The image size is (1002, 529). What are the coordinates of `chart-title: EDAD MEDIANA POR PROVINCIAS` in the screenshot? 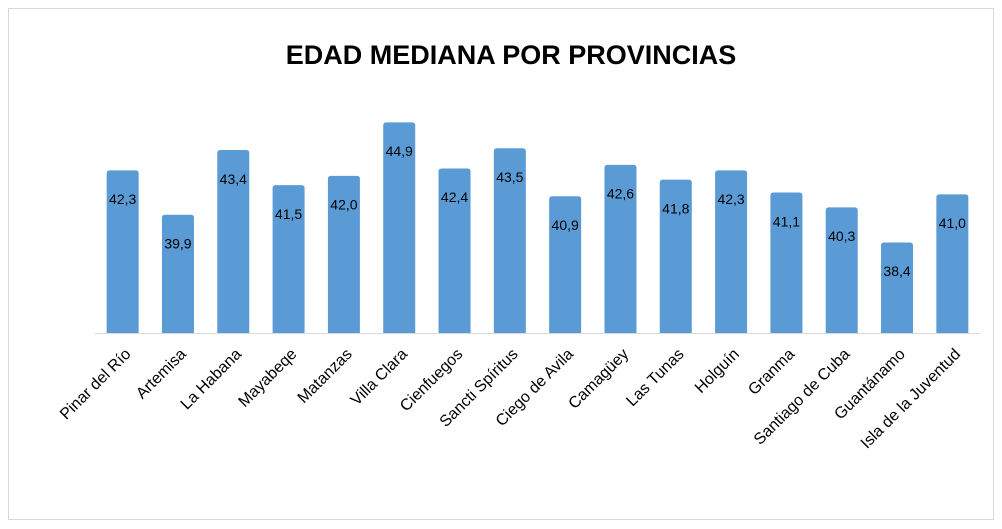 It's located at (511, 55).